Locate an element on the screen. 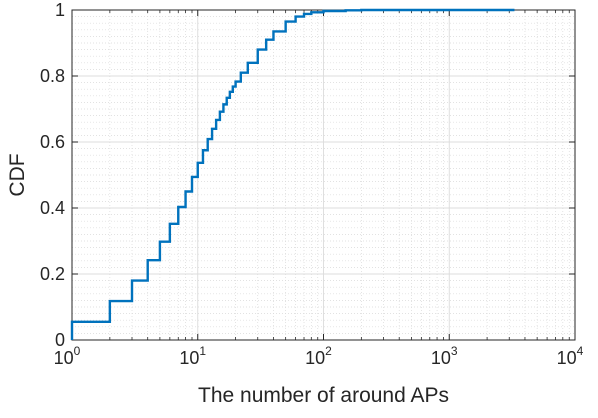 The height and width of the screenshot is (418, 598). x-tick-labels: 10⁰ 10¹ 10² 10³ 10⁴ is located at coordinates (319, 356).